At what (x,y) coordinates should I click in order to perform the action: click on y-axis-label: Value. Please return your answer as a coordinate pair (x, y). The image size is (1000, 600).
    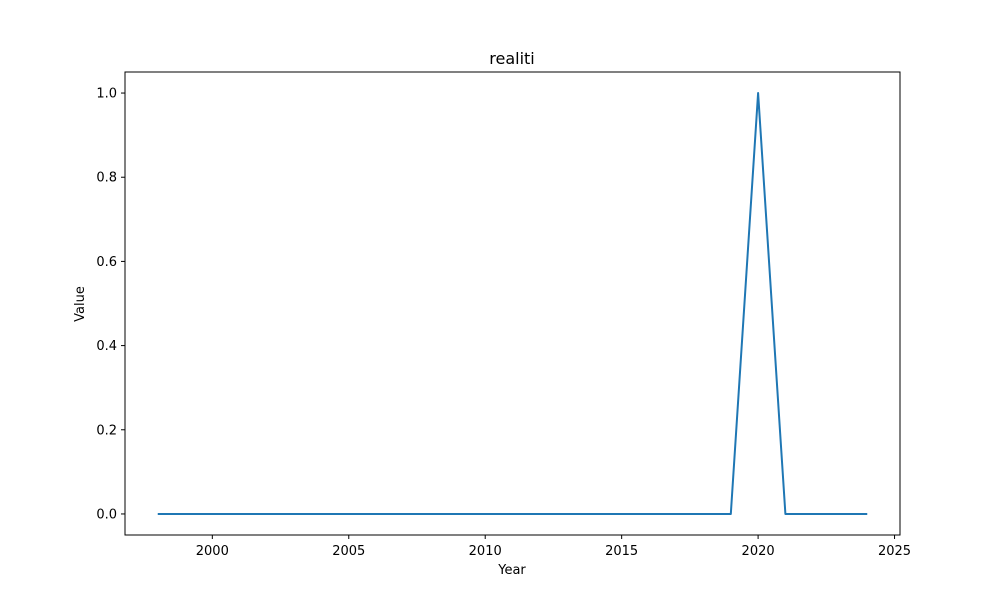
    Looking at the image, I should click on (80, 304).